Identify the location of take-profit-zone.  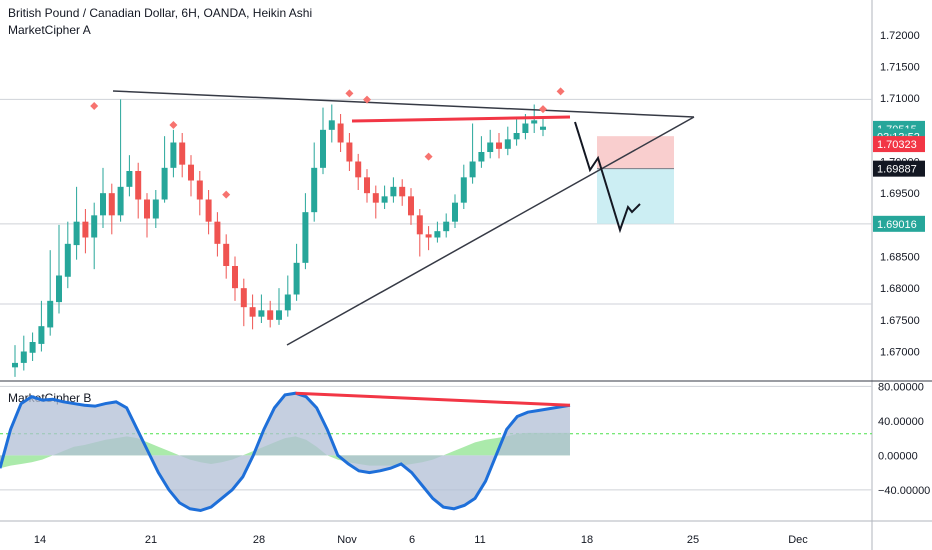
(635, 196).